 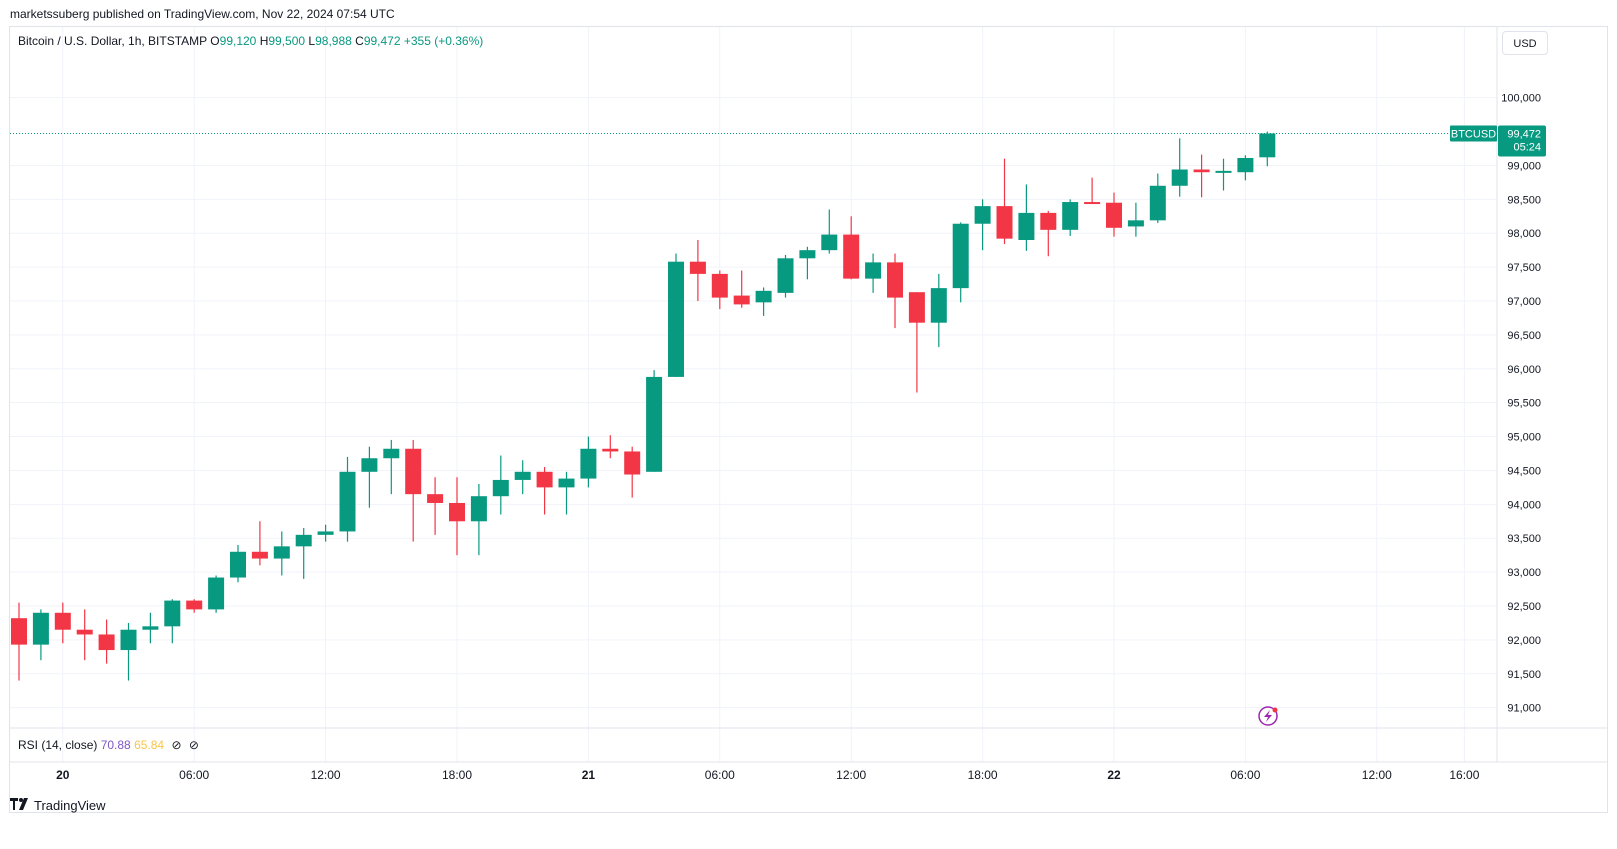 What do you see at coordinates (1524, 709) in the screenshot?
I see `y-tick-label: 91,000` at bounding box center [1524, 709].